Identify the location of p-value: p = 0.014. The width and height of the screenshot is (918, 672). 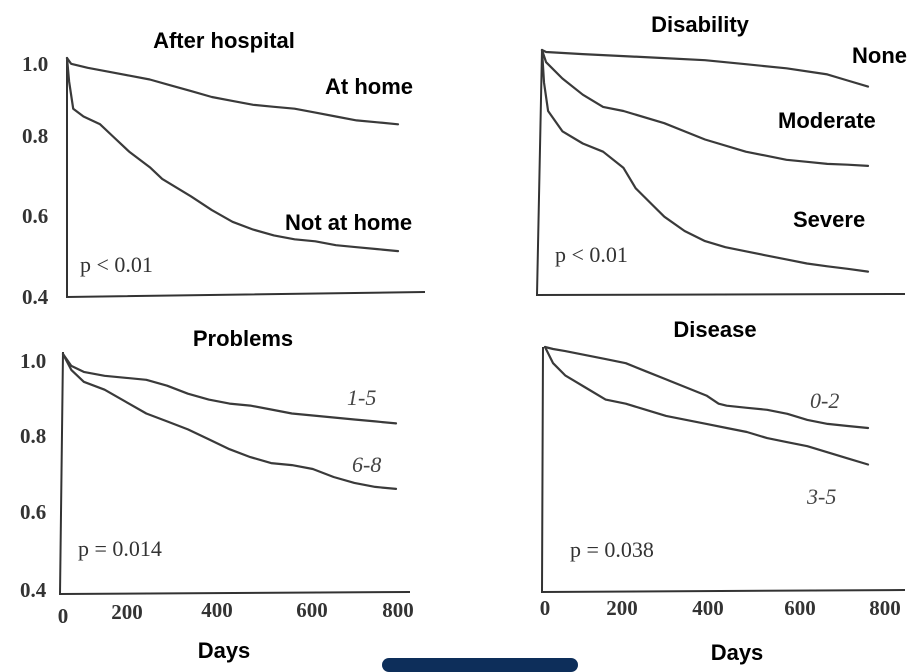
(120, 548).